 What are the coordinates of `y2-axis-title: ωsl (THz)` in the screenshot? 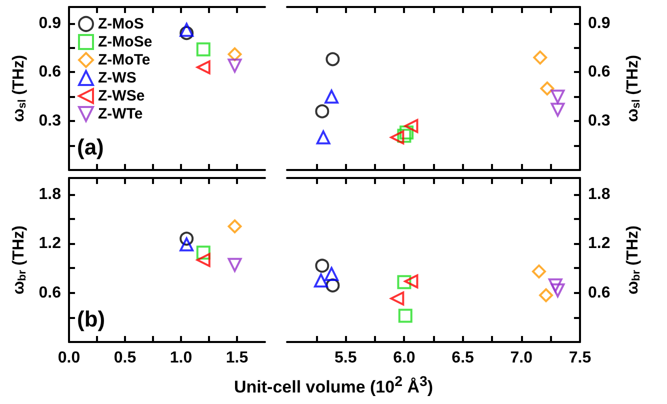 It's located at (633, 88).